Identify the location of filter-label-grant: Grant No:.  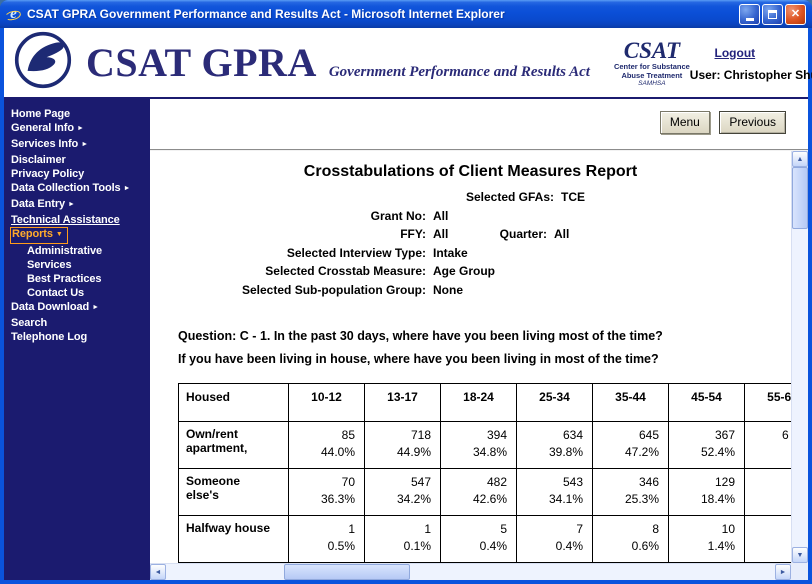
(398, 215).